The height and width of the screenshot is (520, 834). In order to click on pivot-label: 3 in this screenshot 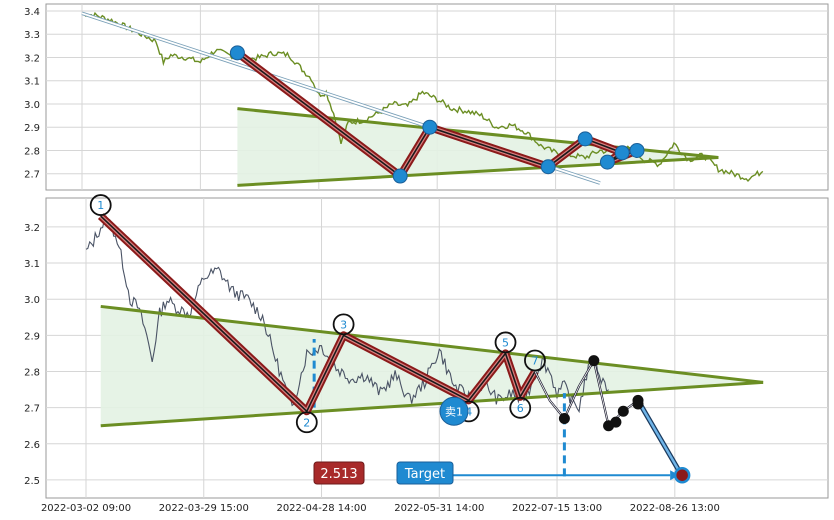, I will do `click(343, 324)`.